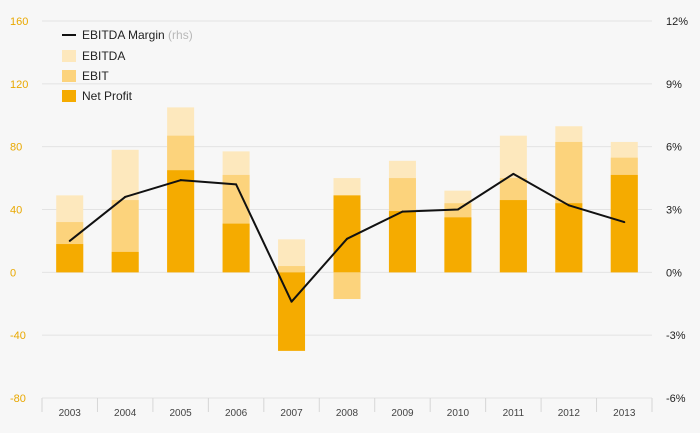 The height and width of the screenshot is (433, 700). Describe the element at coordinates (676, 399) in the screenshot. I see `y-tick-right: -6%` at that location.